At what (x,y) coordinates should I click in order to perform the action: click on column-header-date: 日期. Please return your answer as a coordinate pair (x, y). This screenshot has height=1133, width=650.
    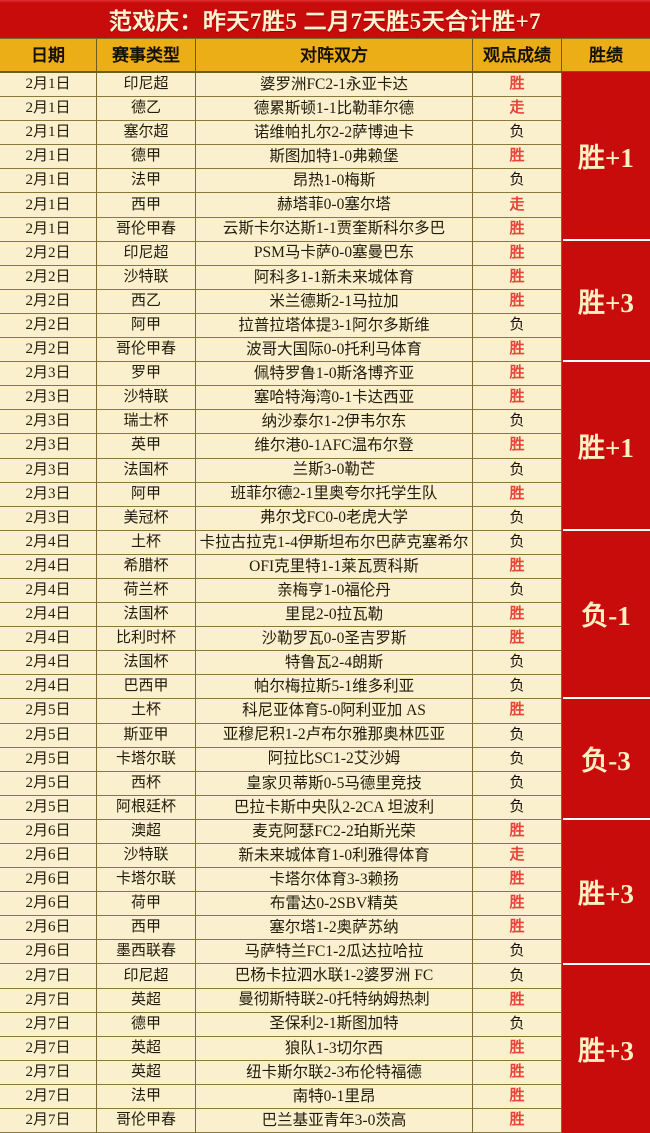
    Looking at the image, I should click on (48, 56).